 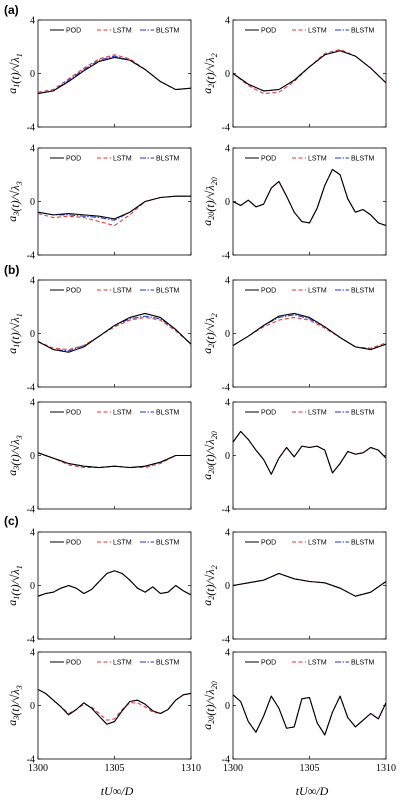 I want to click on subplot-b-3: -4 0 4 a3(t)/√λ3 POD LSTM BLSTM, so click(x=98, y=457).